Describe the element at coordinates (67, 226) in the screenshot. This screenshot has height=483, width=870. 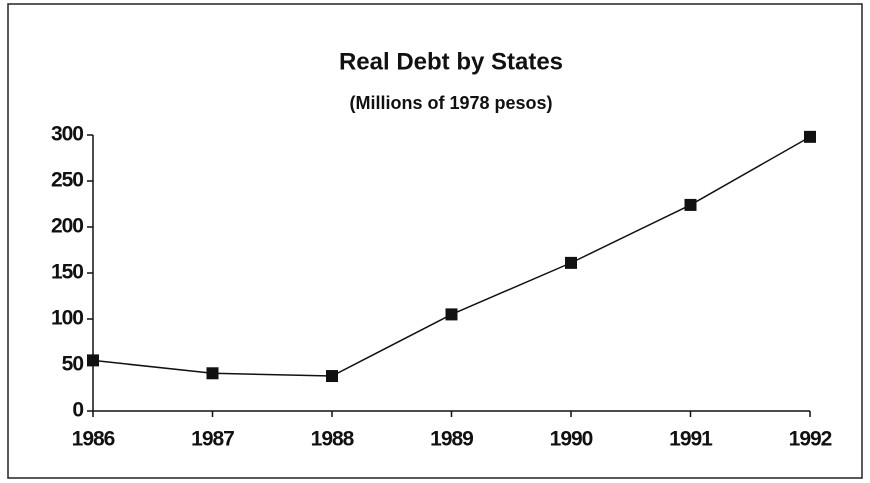
I see `y-tick-label: 200` at that location.